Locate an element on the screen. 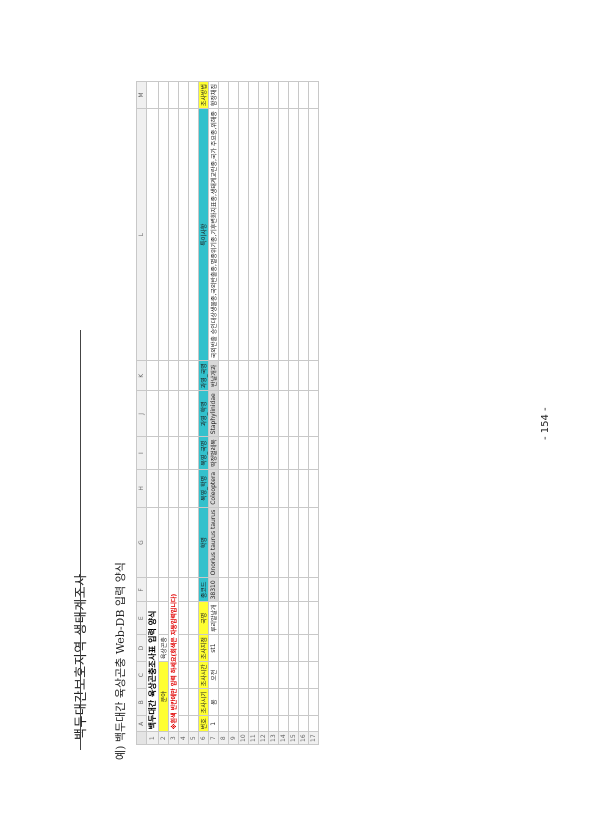  header-cell: 조사시간 is located at coordinates (203, 675).